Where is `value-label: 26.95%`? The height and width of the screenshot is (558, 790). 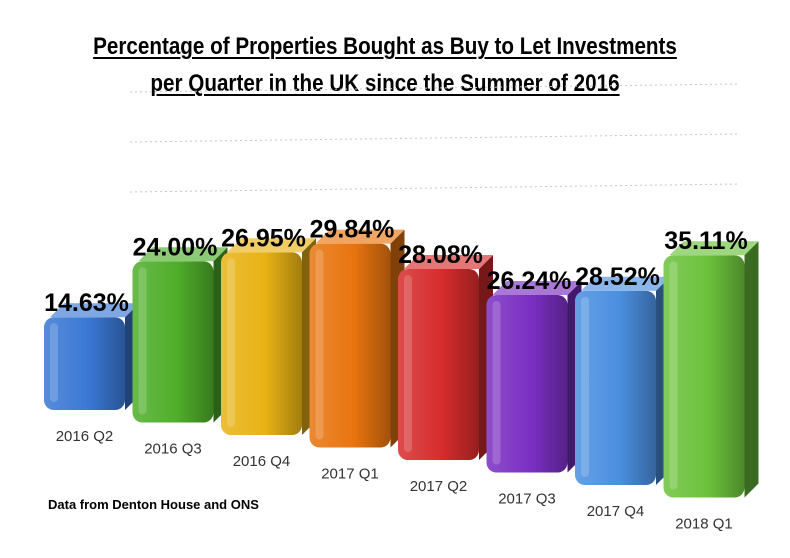 value-label: 26.95% is located at coordinates (263, 238).